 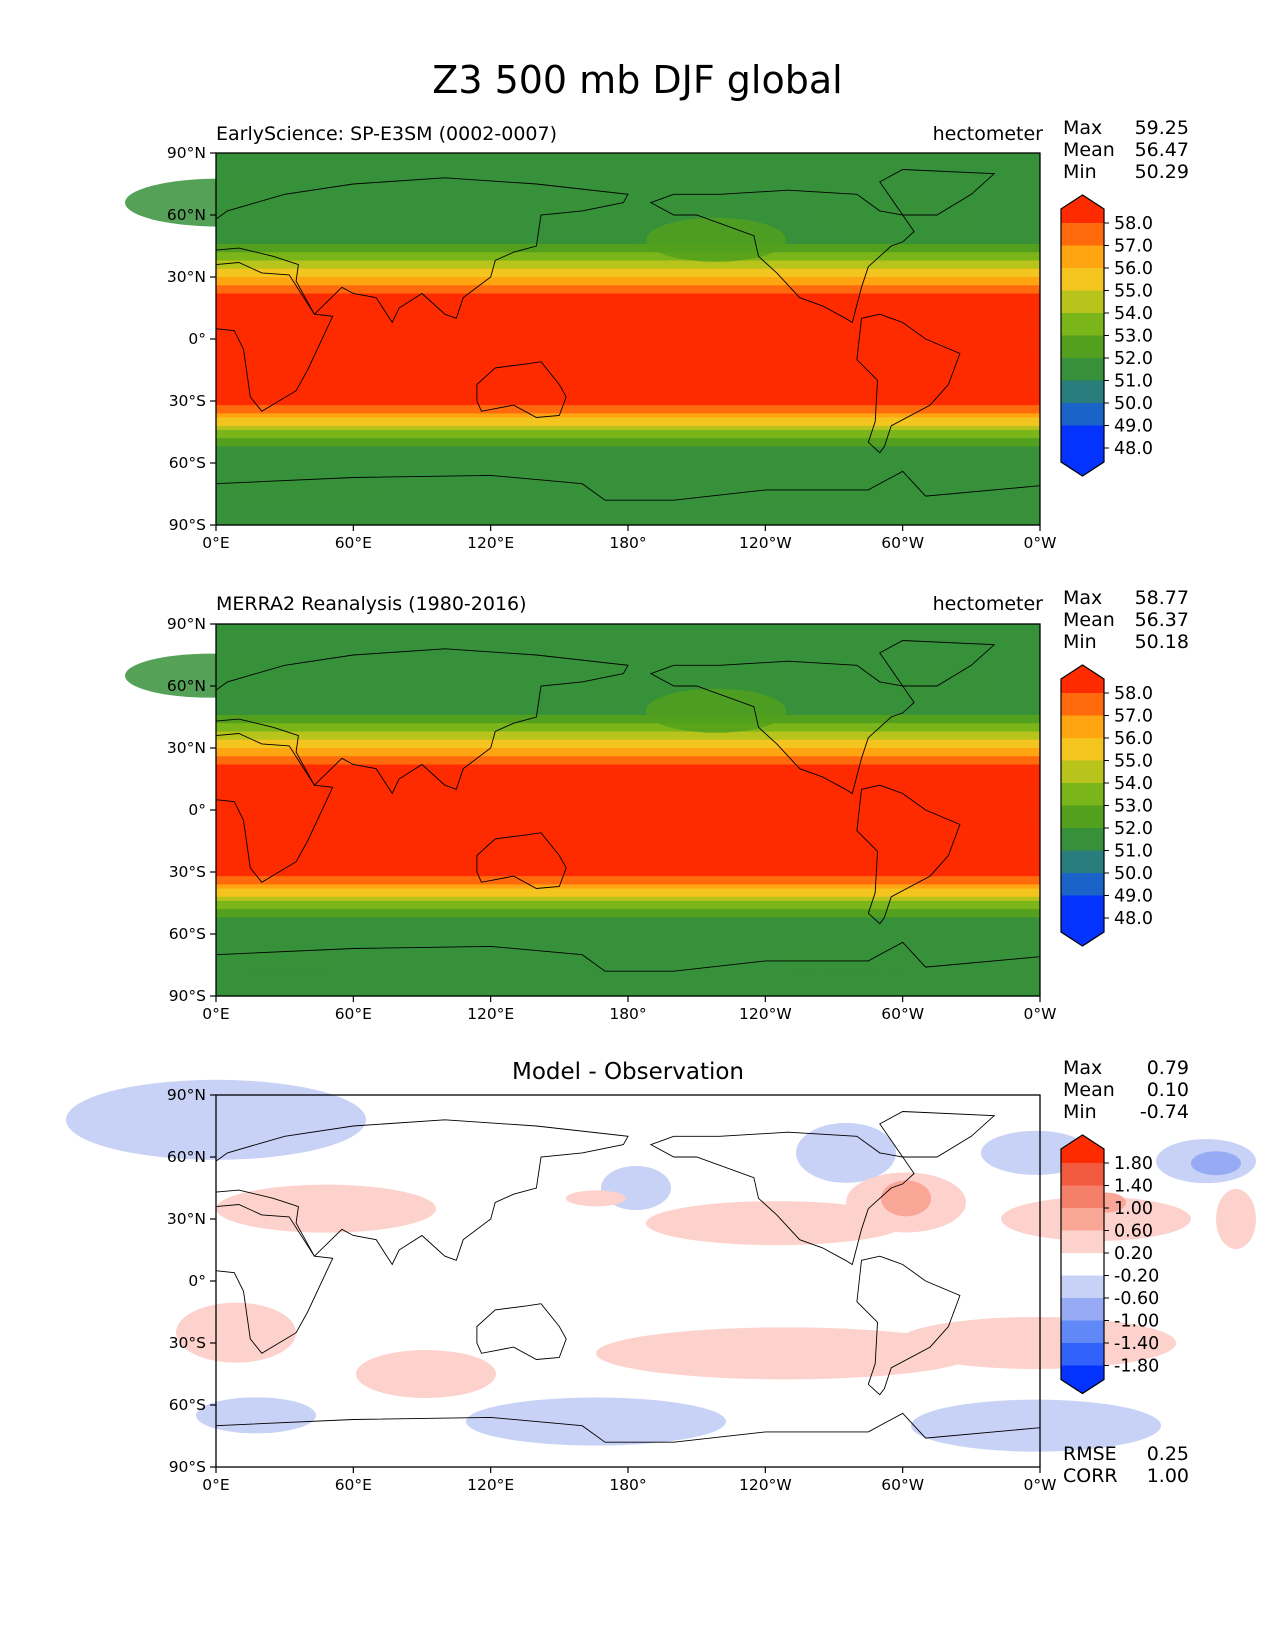 What do you see at coordinates (1136, 1299) in the screenshot?
I see `panel3-colorbar-label: -0.60` at bounding box center [1136, 1299].